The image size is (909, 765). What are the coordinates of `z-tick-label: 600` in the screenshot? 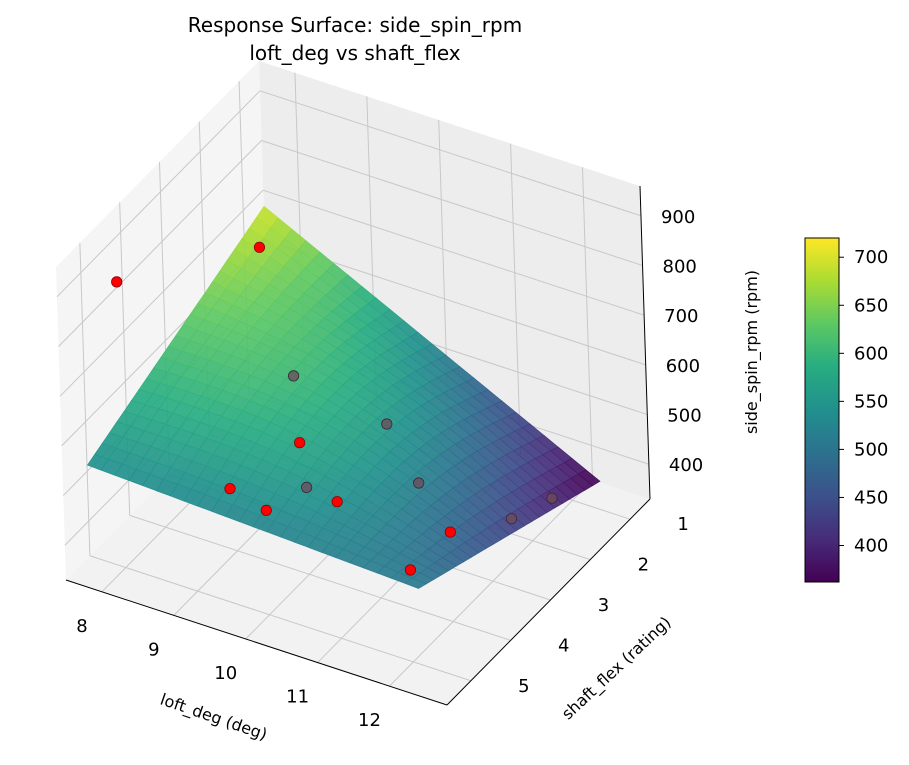 It's located at (683, 366).